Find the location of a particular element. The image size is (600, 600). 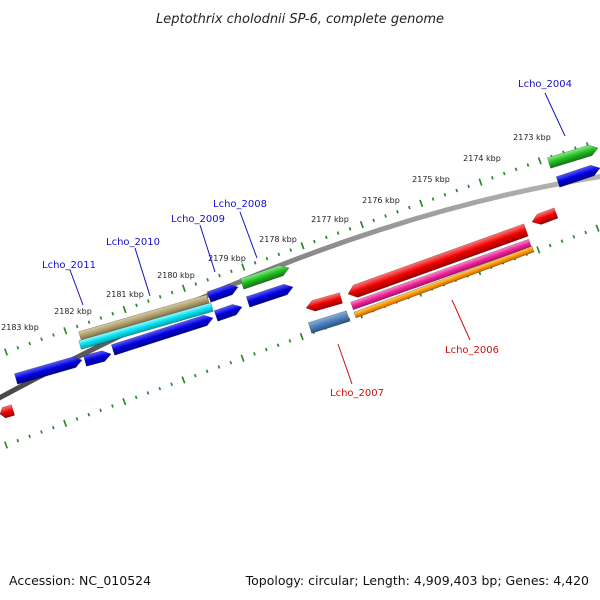

gene-label: Lcho_2009 is located at coordinates (198, 219).